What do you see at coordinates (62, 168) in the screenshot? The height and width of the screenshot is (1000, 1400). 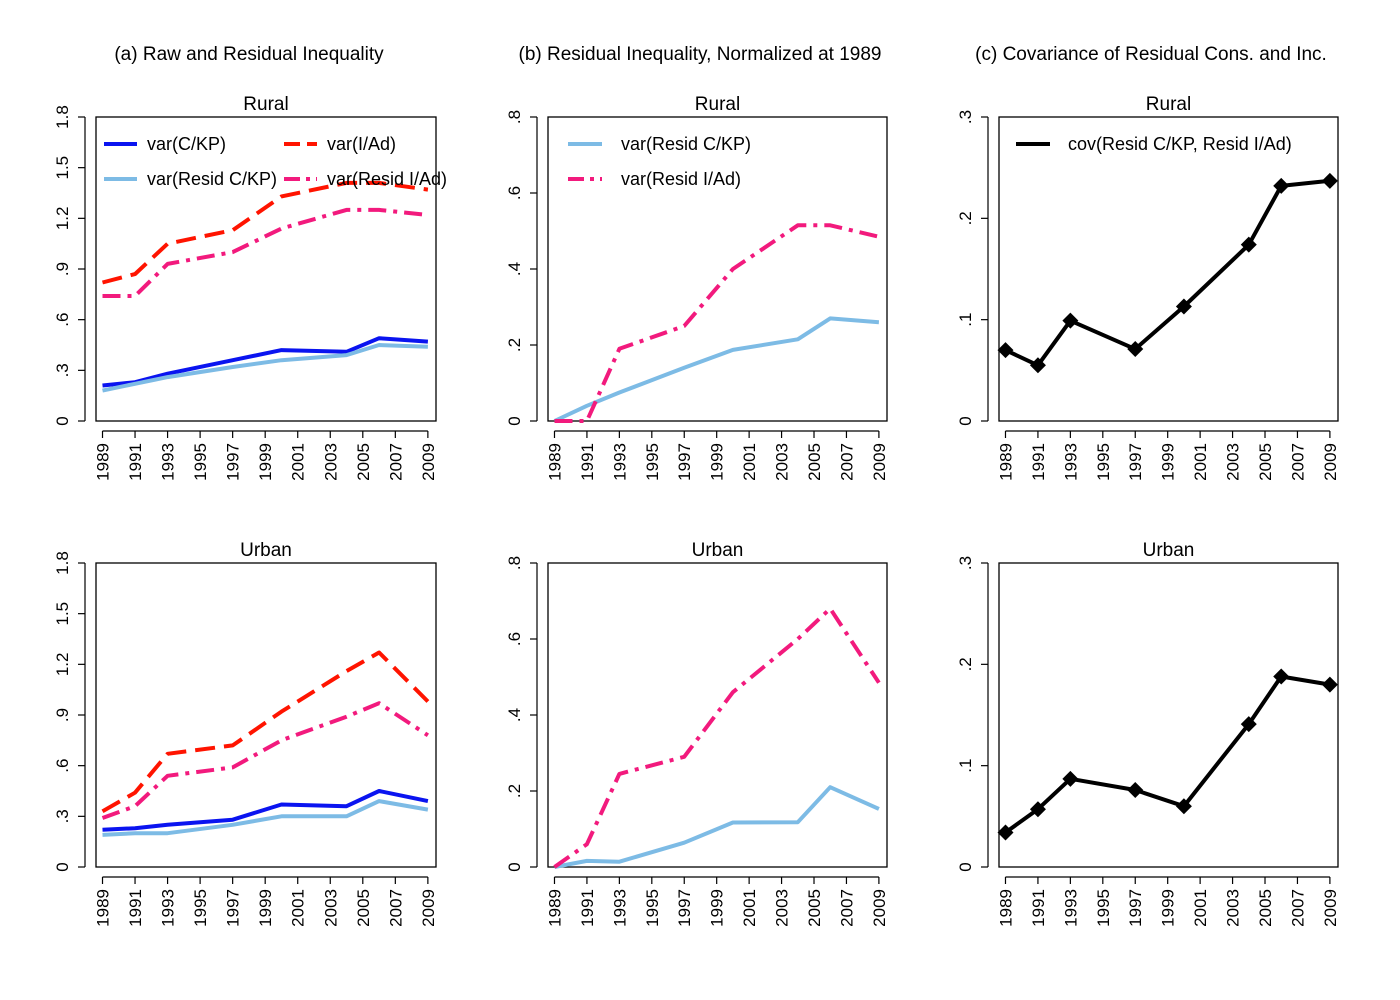 I see `y-tick-label: 1.5` at bounding box center [62, 168].